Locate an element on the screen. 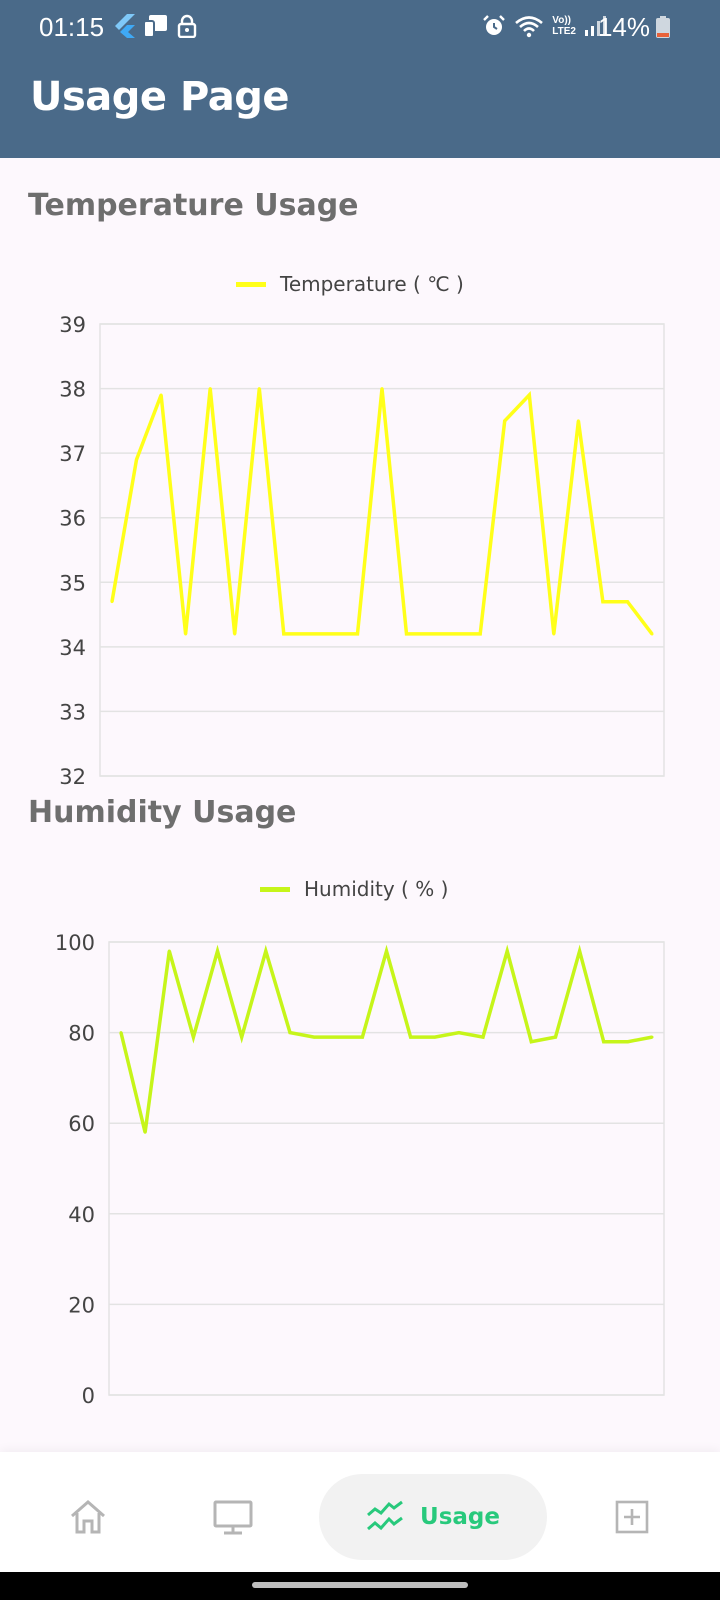 Image resolution: width=720 pixels, height=1600 pixels. nav-add is located at coordinates (632, 1517).